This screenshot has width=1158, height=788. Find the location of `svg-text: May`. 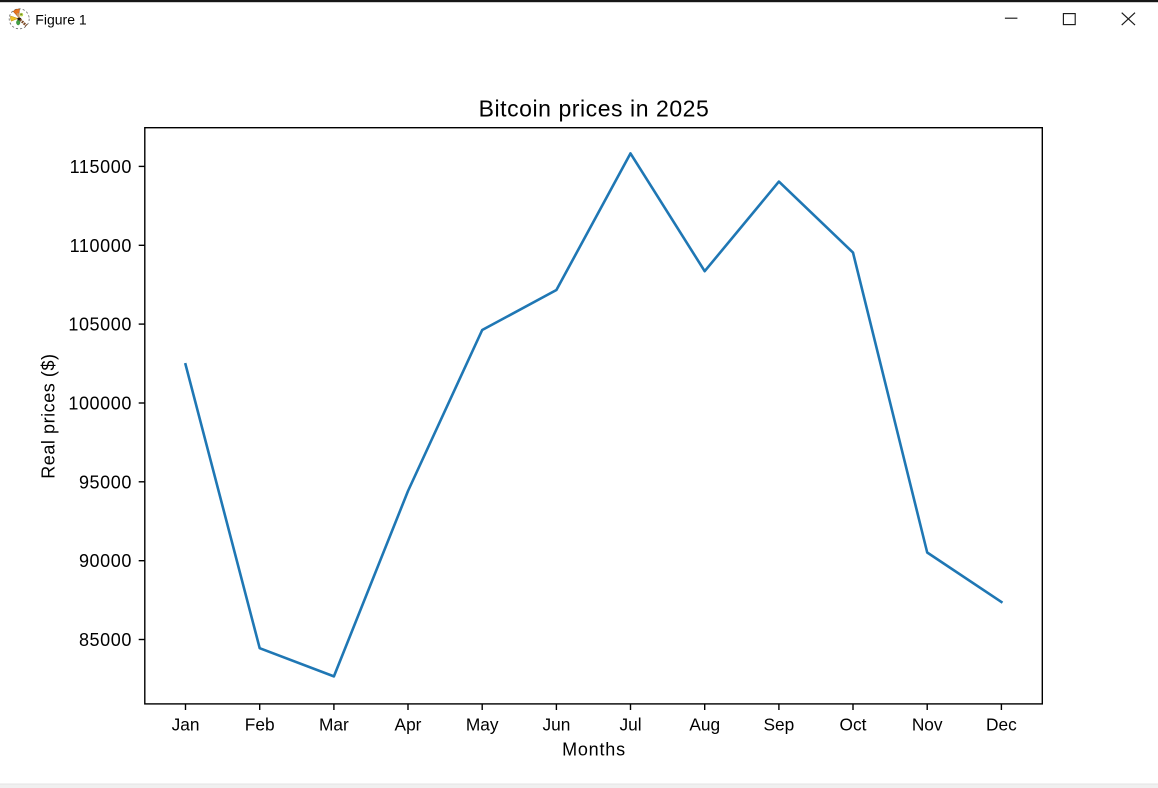

svg-text: May is located at coordinates (482, 724).